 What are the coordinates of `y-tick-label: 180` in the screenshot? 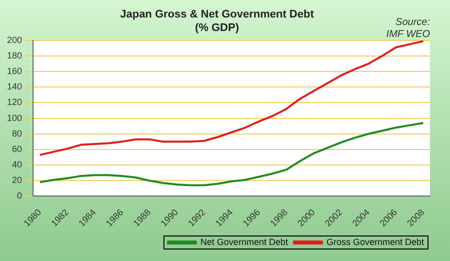 It's located at (14, 55).